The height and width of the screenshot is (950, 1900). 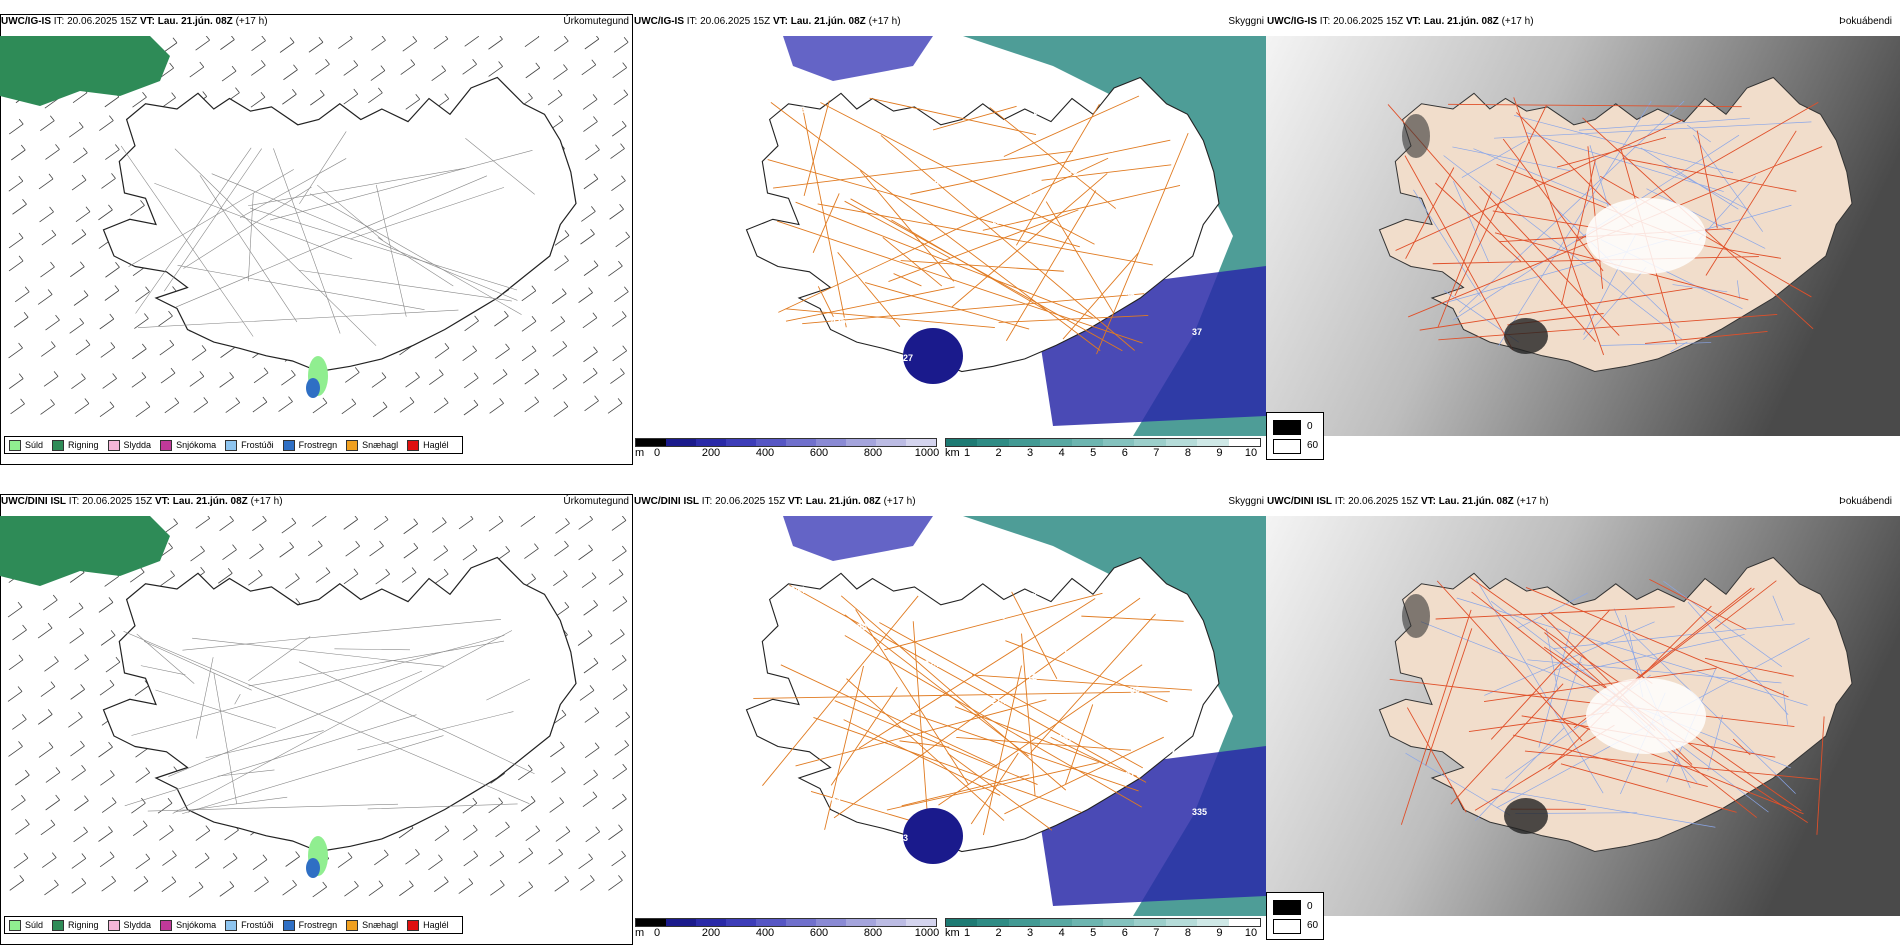 What do you see at coordinates (1037, 592) in the screenshot?
I see `ceiling-value-label: 31` at bounding box center [1037, 592].